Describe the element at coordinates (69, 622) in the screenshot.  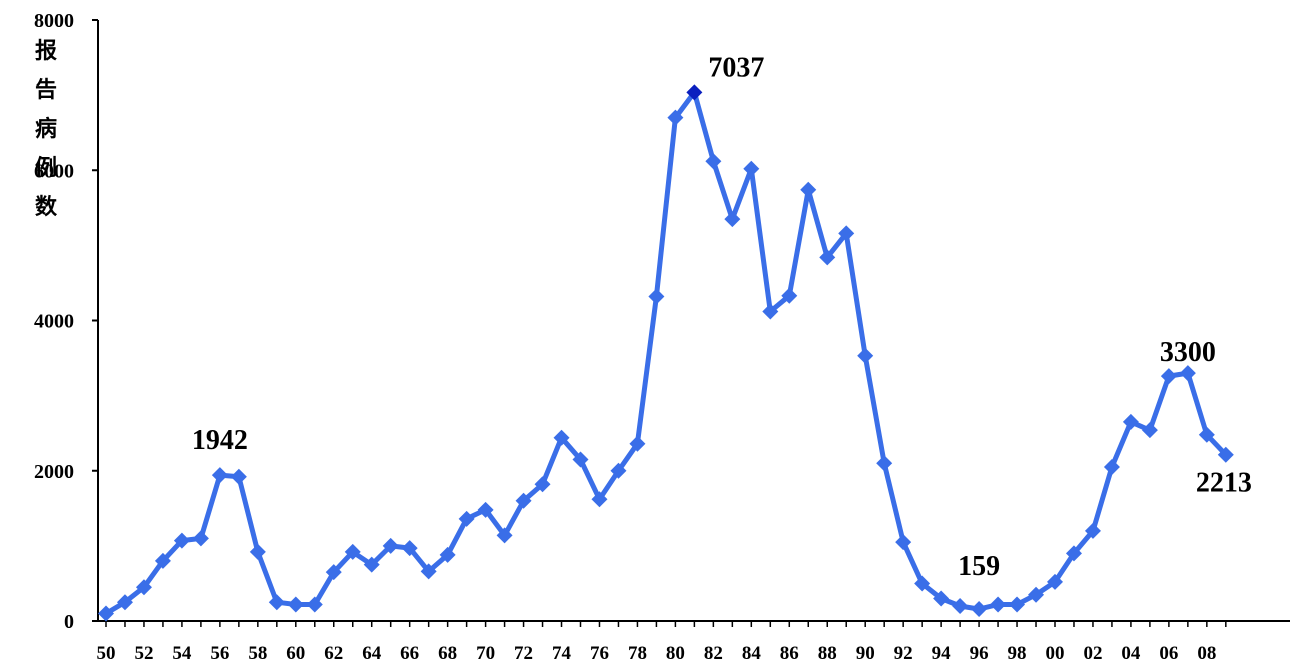
I see `y-tick-label: 0` at that location.